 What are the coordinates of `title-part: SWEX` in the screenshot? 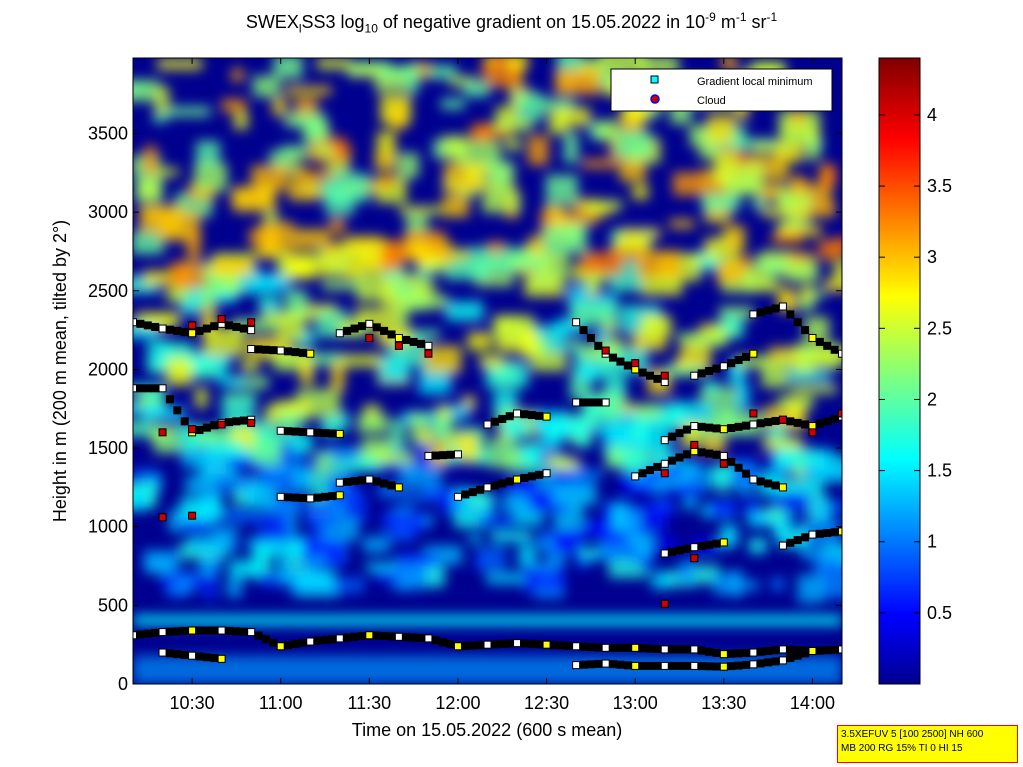 It's located at (272, 22).